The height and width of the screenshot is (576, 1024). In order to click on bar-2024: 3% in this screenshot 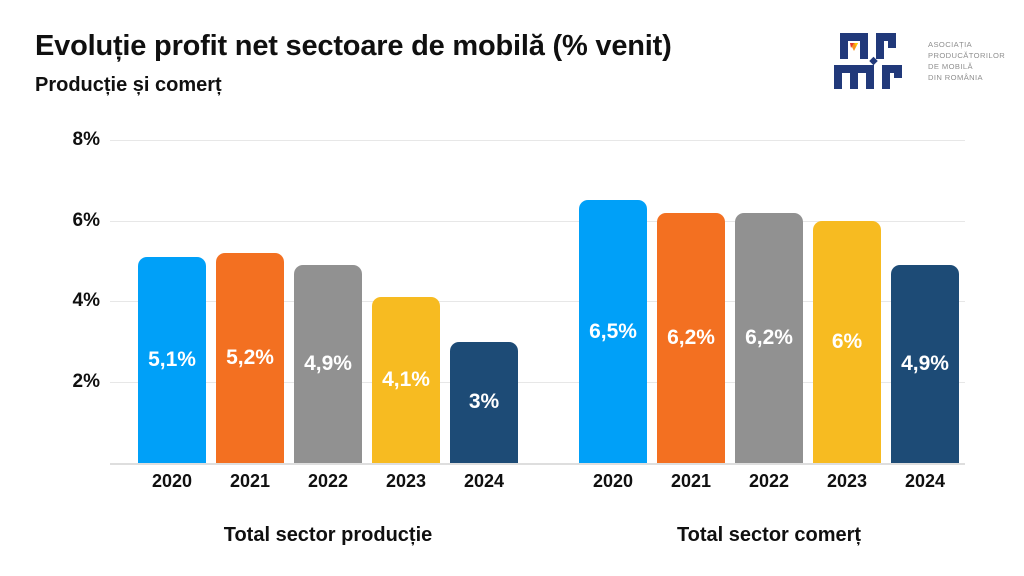, I will do `click(484, 402)`.